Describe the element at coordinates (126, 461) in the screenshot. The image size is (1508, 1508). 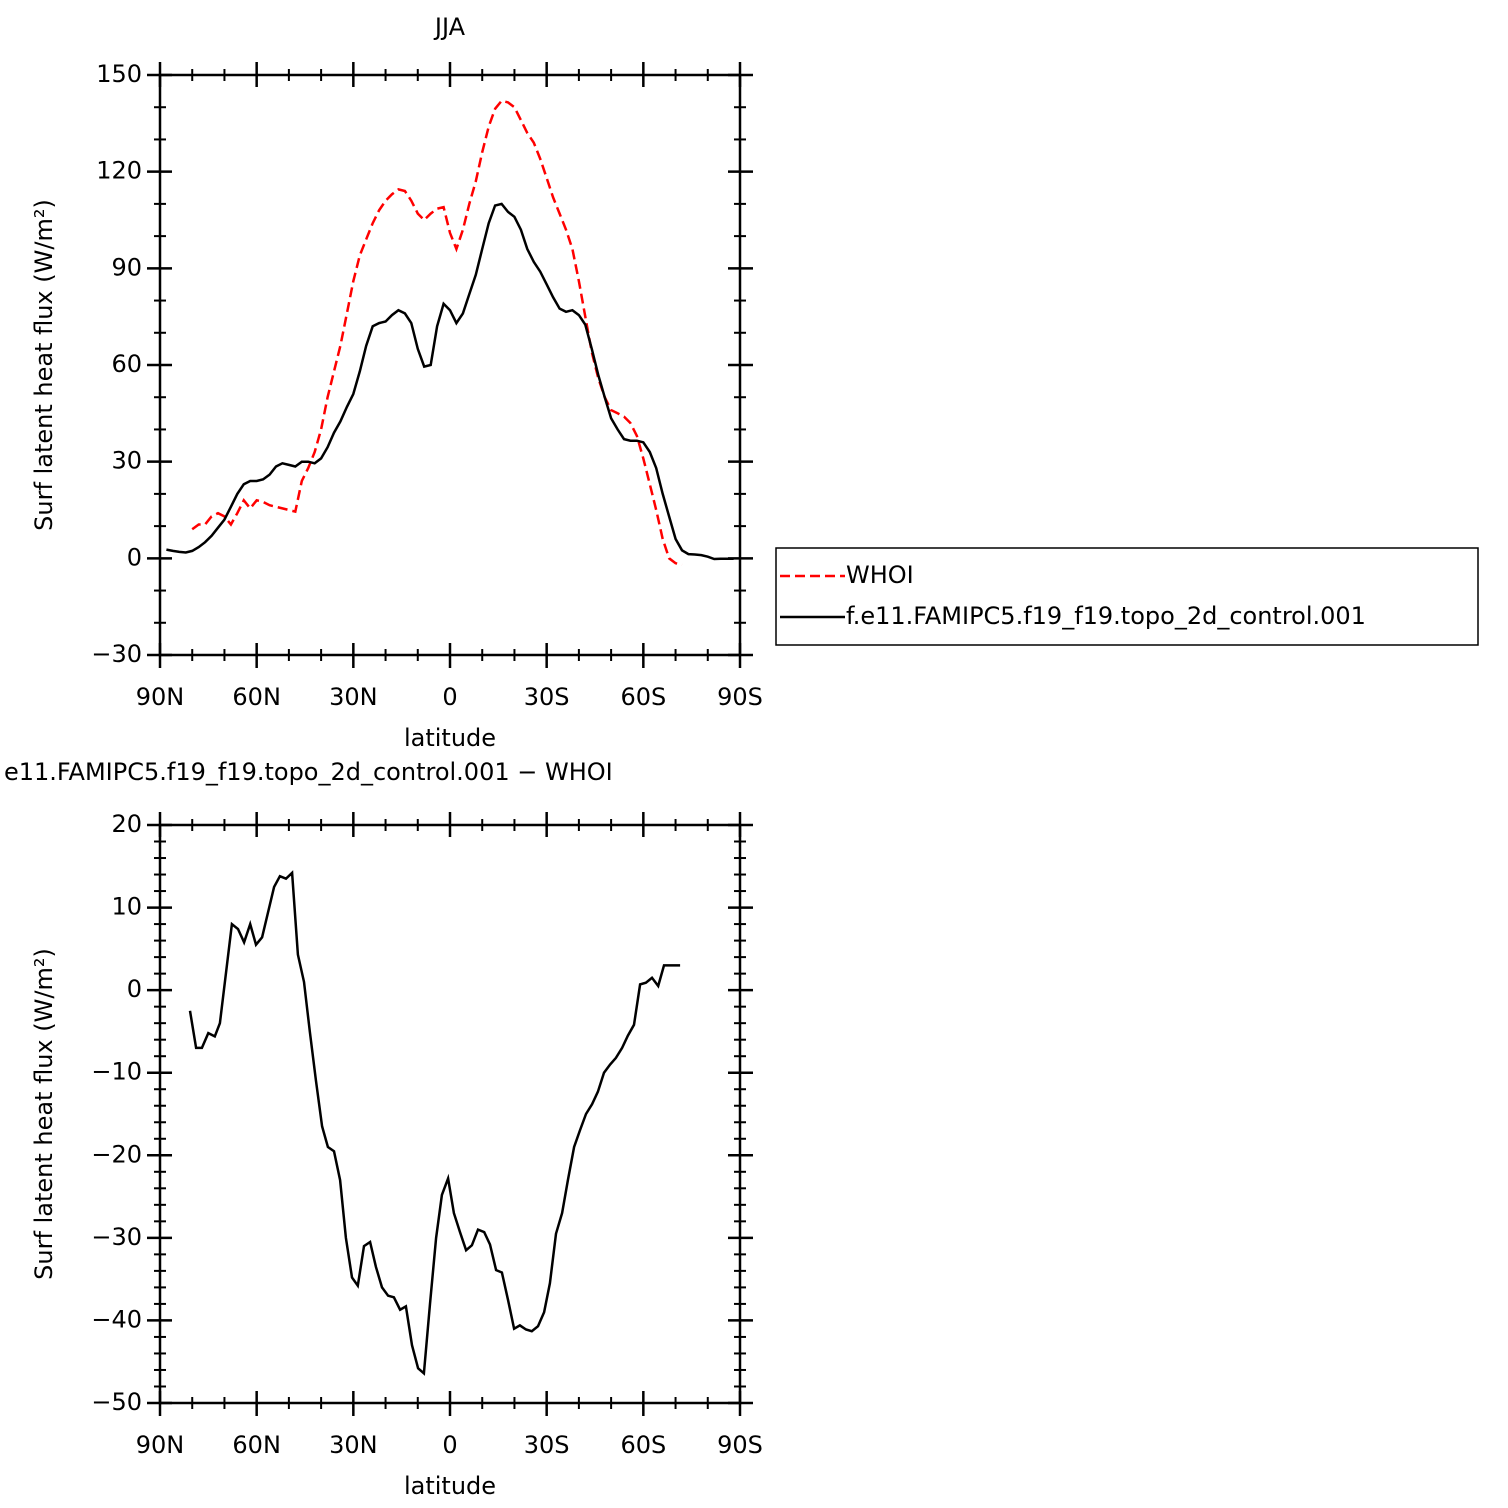
I see `y-tick-label: 30` at that location.